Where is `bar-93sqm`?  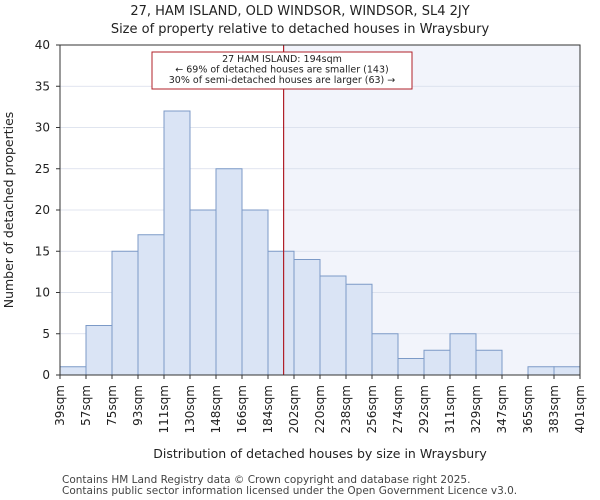
bar-93sqm is located at coordinates (151, 305).